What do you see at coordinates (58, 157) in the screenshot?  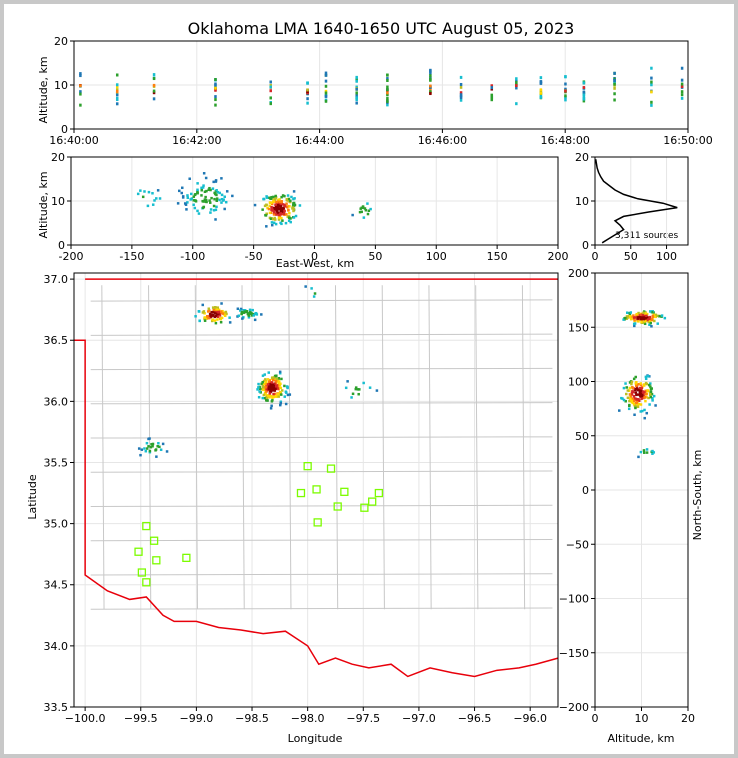 I see `east-west-ytick-label: 20` at bounding box center [58, 157].